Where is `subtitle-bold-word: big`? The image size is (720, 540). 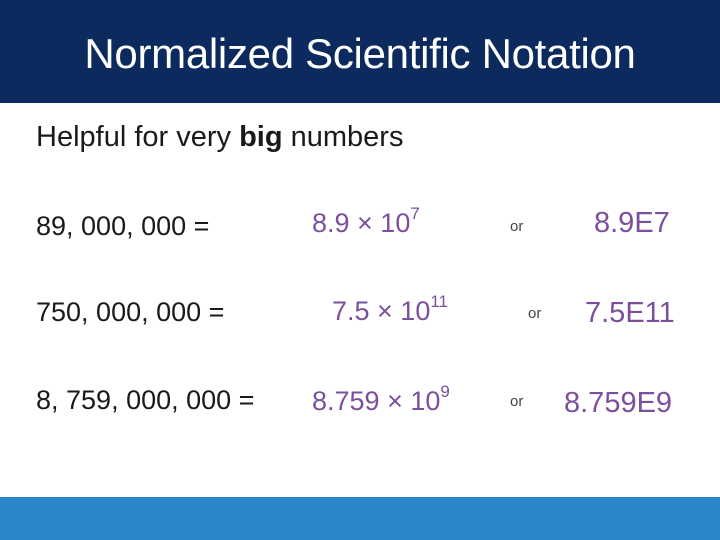
subtitle-bold-word: big is located at coordinates (261, 137).